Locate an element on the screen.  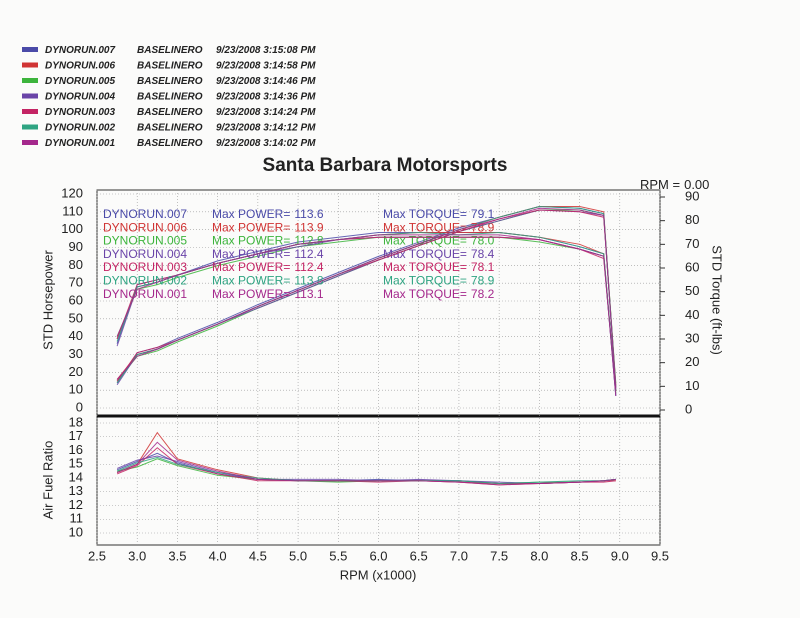
y-tick-label: 120 is located at coordinates (72, 192).